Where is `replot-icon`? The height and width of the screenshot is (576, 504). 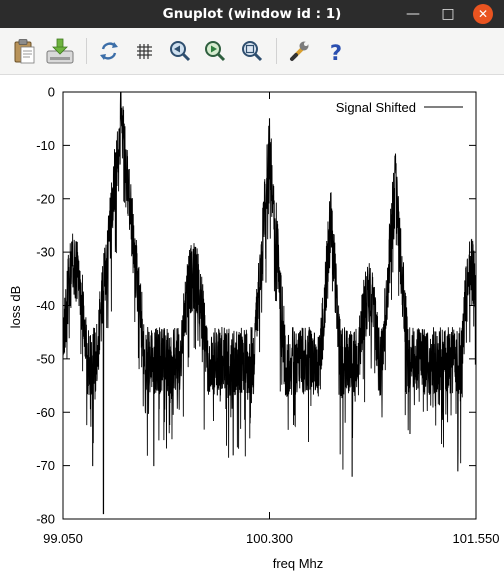
replot-icon is located at coordinates (109, 51).